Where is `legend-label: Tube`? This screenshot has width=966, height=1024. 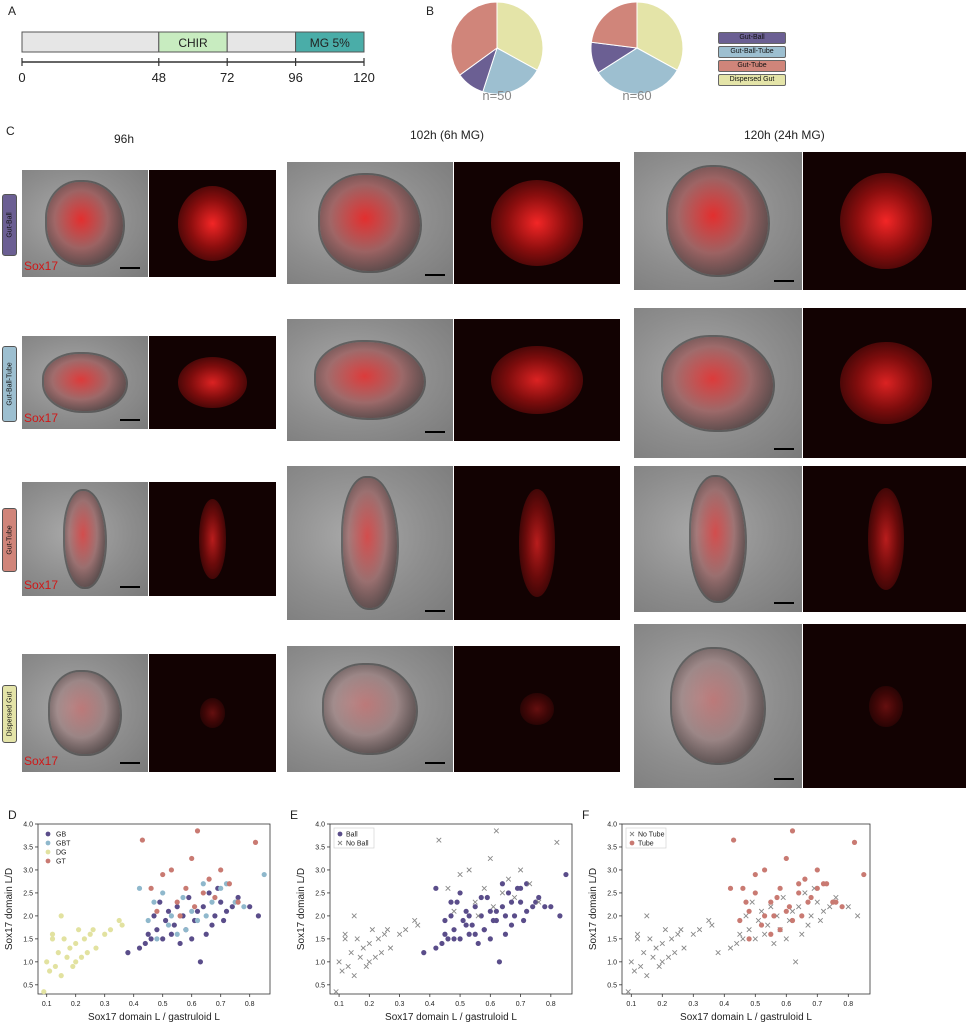
legend-label: Tube is located at coordinates (646, 844).